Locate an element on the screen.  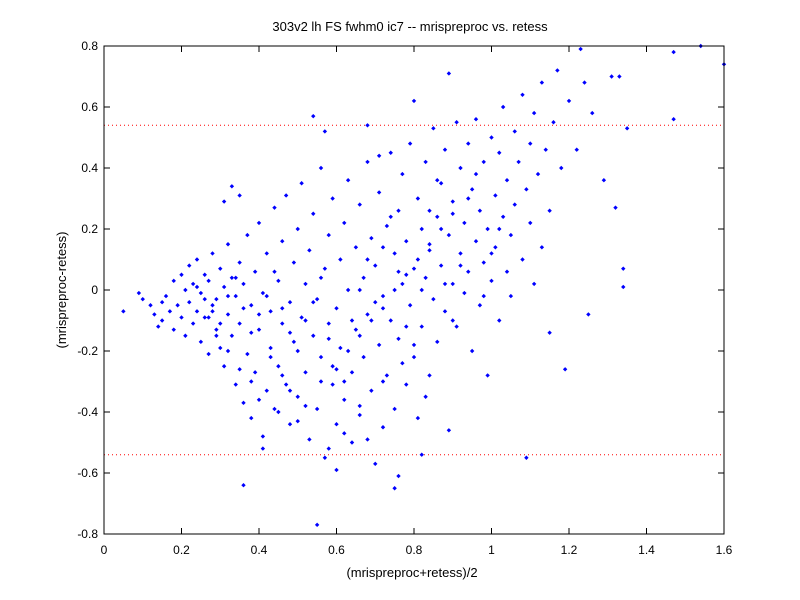
y-axis-label: (mrispreproc-retess) is located at coordinates (61, 289).